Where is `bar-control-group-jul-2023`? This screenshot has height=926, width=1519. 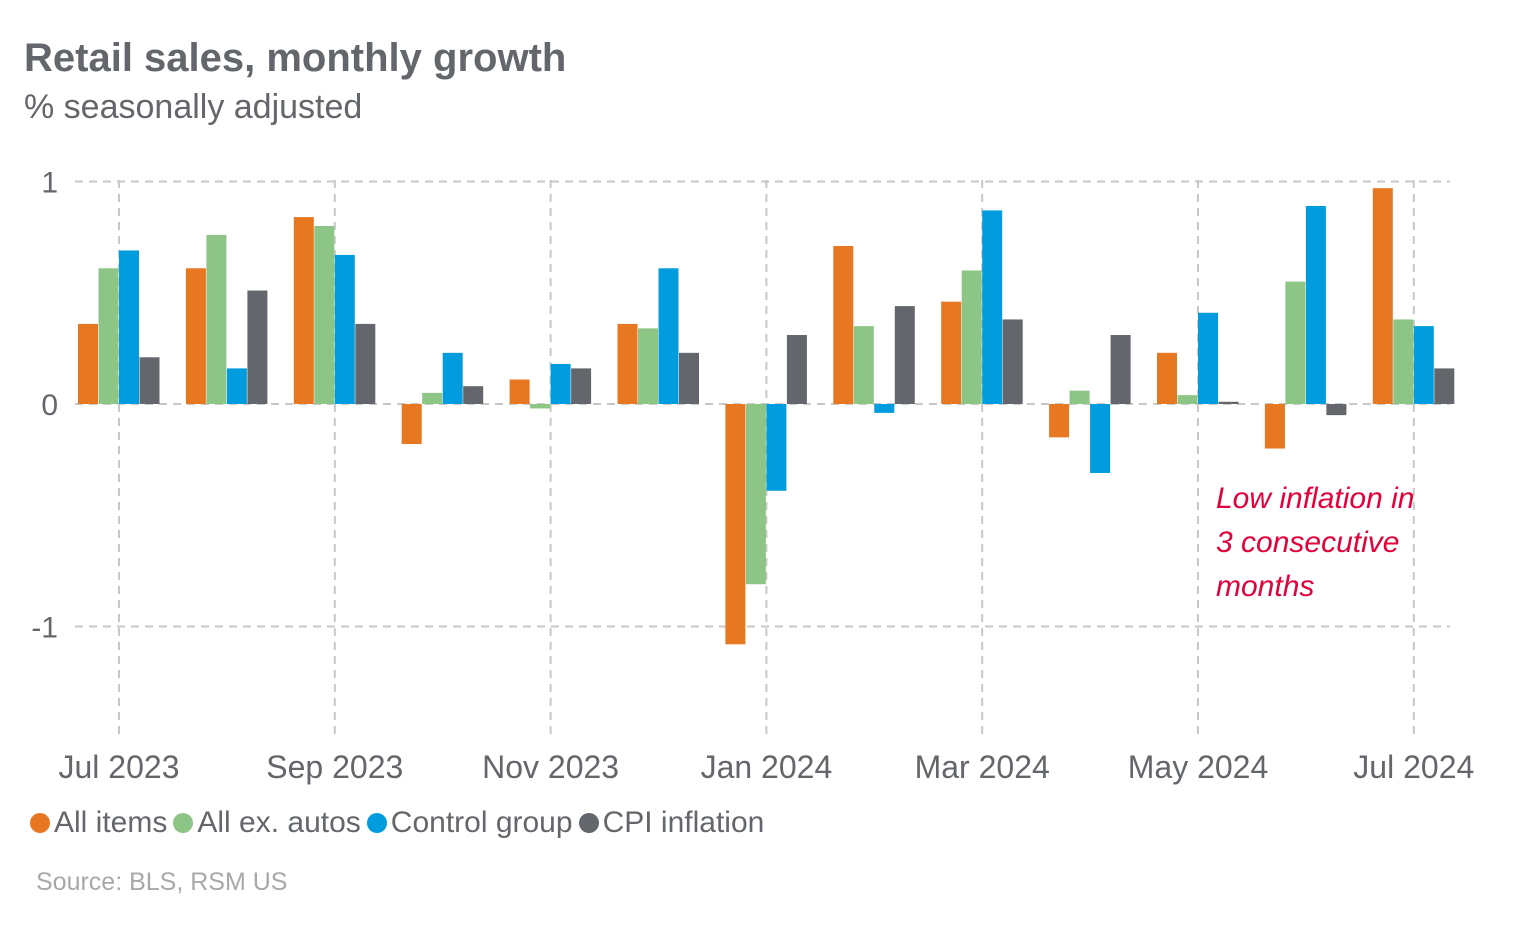 bar-control-group-jul-2023 is located at coordinates (129, 327).